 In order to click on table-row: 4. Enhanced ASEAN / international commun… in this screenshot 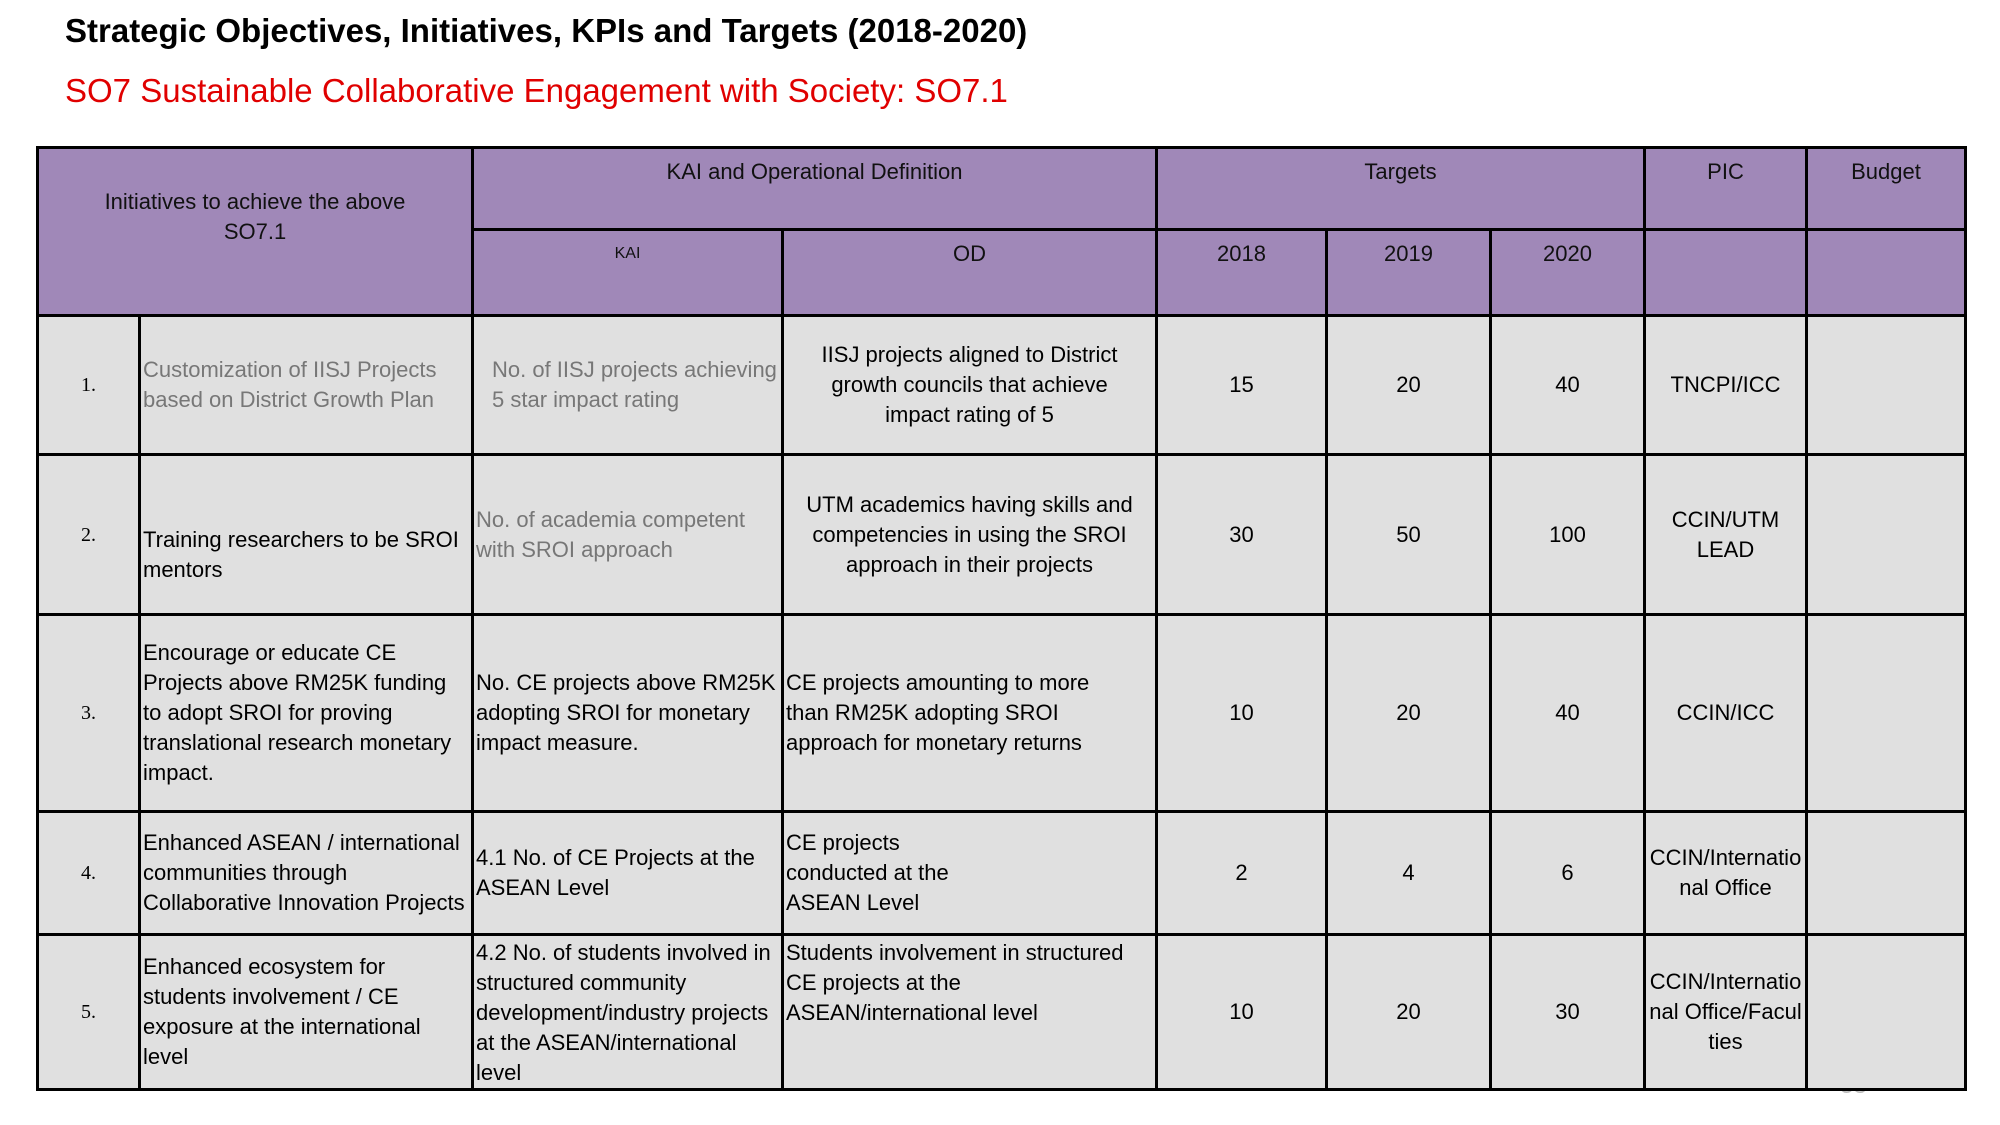, I will do `click(1001, 873)`.